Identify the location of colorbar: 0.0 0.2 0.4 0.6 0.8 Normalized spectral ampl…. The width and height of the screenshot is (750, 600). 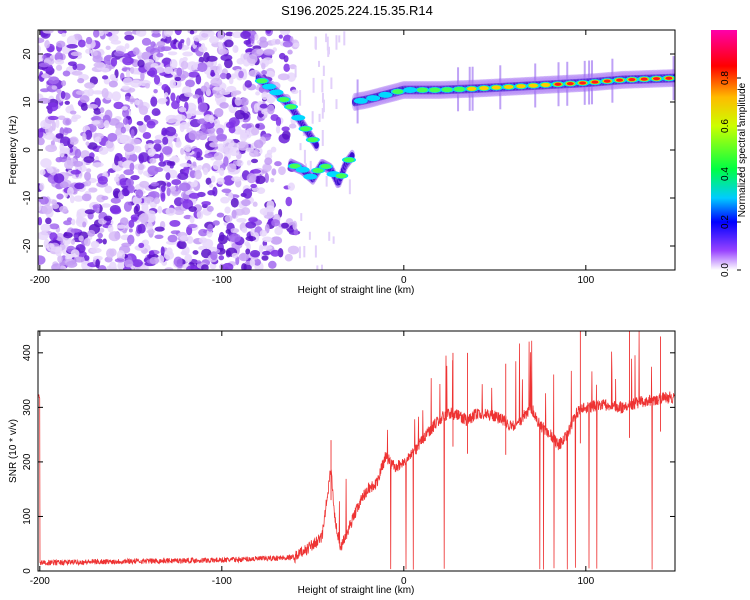
(729, 153).